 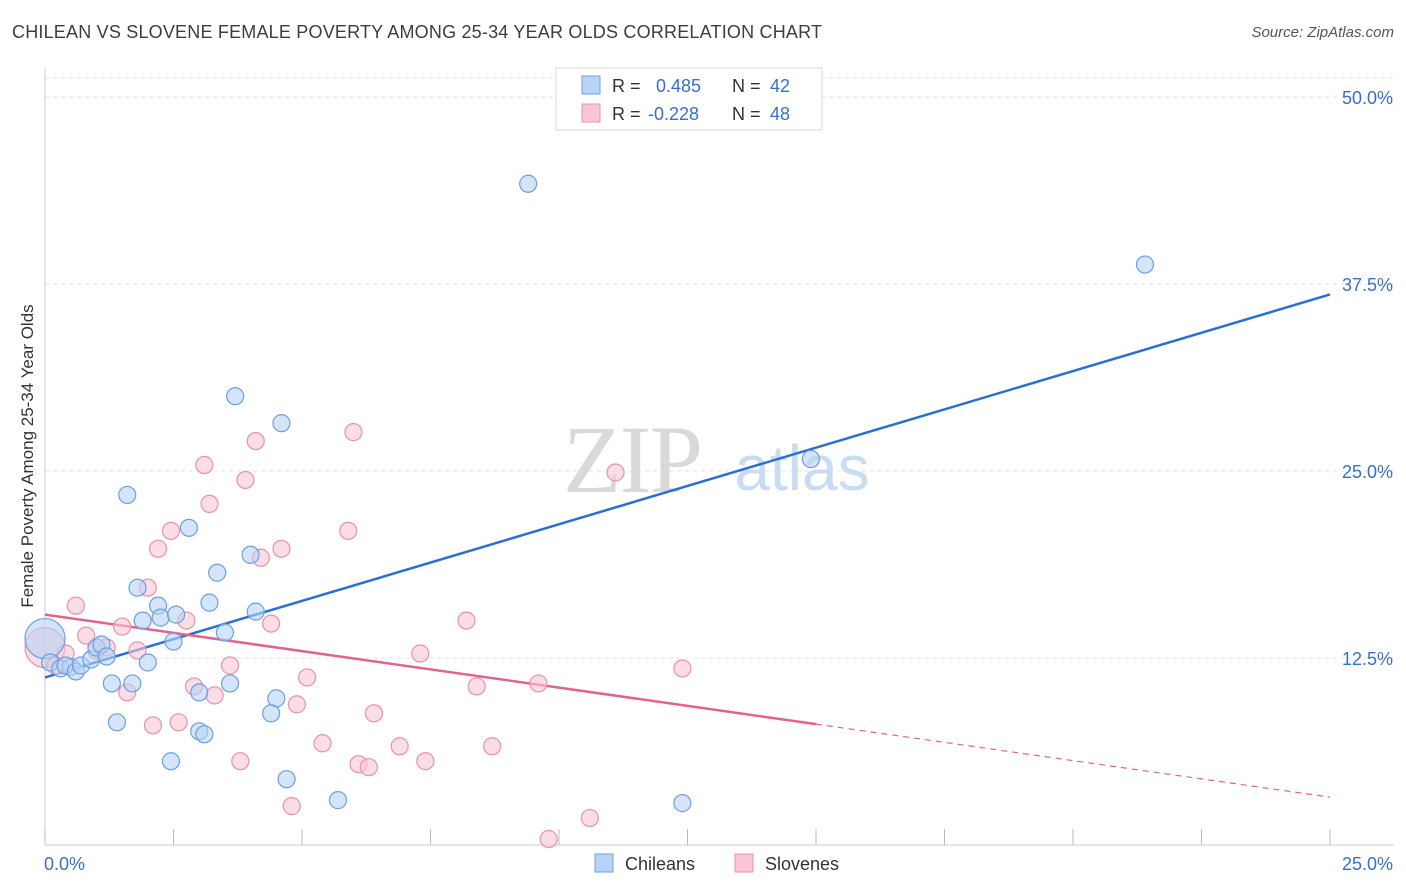 I want to click on legend-top: R = 0.485 N = 42 R = -0.228 N = 48, so click(x=689, y=99).